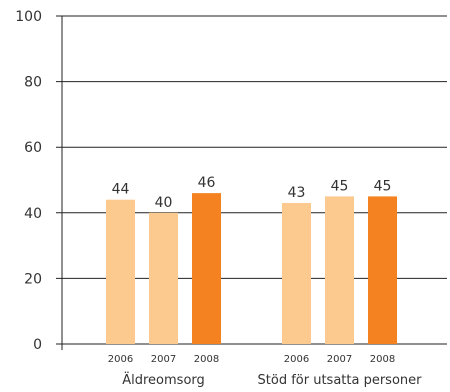 The height and width of the screenshot is (392, 450). What do you see at coordinates (33, 83) in the screenshot?
I see `y-tick-label: 80` at bounding box center [33, 83].